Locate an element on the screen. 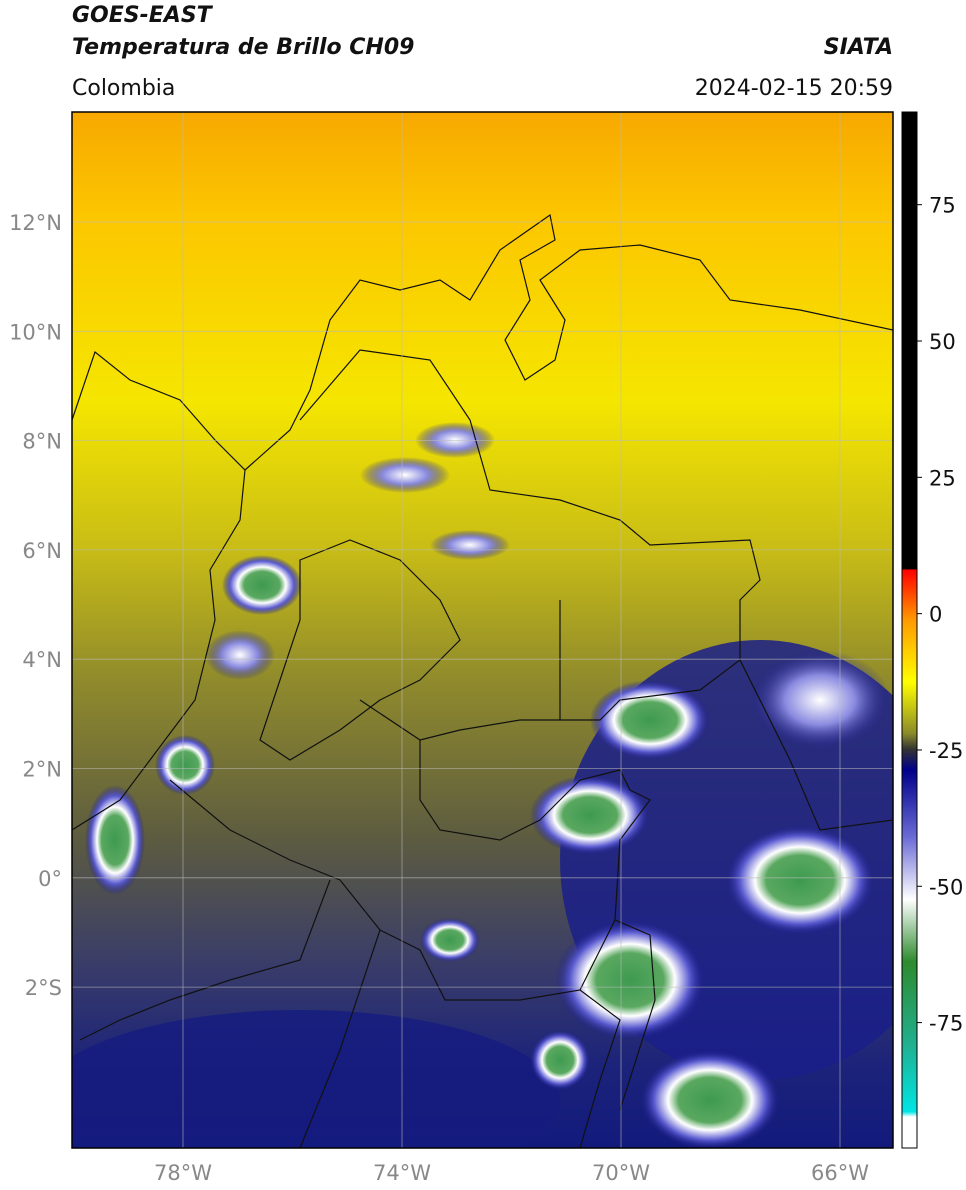  lat-tick-label: 10°N is located at coordinates (35, 332).